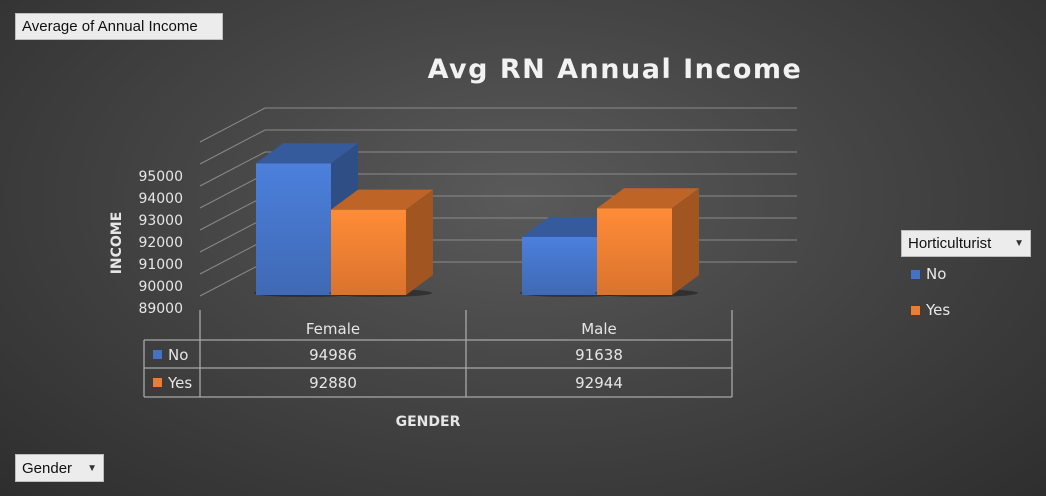 The image size is (1046, 496). I want to click on x-category-label: Male, so click(599, 329).